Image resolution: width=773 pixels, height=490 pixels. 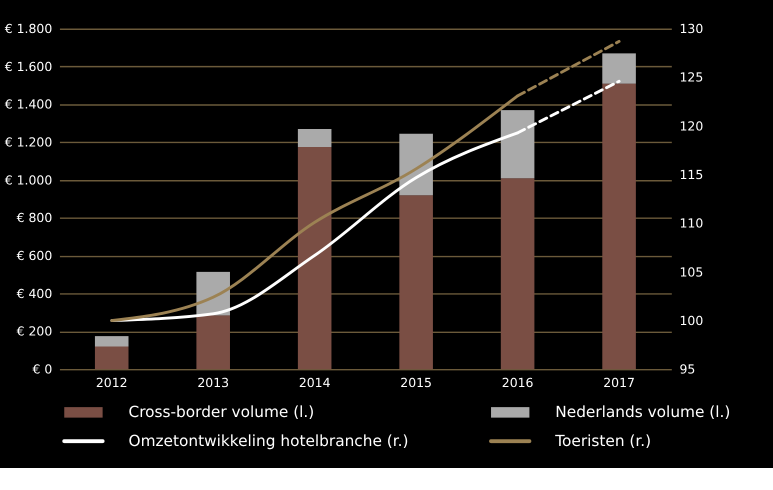 What do you see at coordinates (687, 369) in the screenshot?
I see `y2-tick-label: 95` at bounding box center [687, 369].